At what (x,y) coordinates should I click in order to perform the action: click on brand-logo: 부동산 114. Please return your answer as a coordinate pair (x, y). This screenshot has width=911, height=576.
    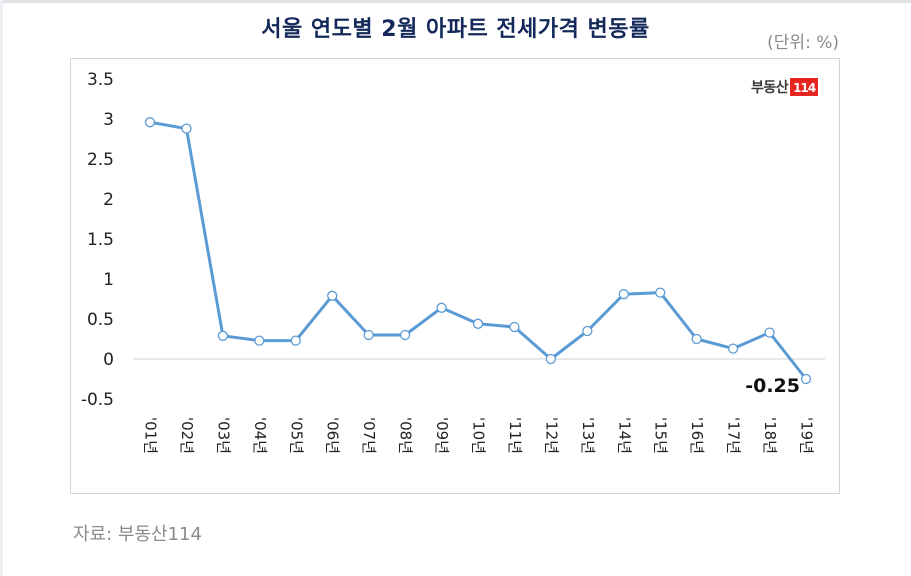
    Looking at the image, I should click on (785, 87).